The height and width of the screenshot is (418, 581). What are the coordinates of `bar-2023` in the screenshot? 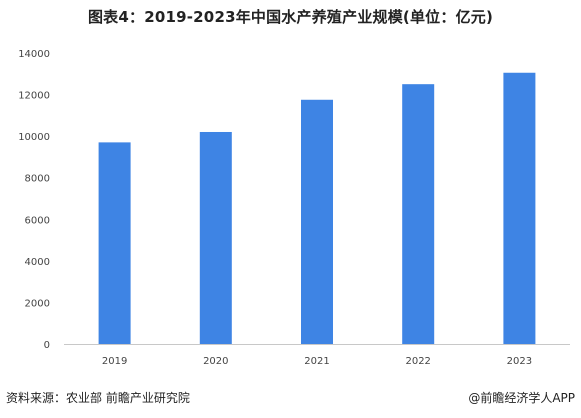 It's located at (519, 208).